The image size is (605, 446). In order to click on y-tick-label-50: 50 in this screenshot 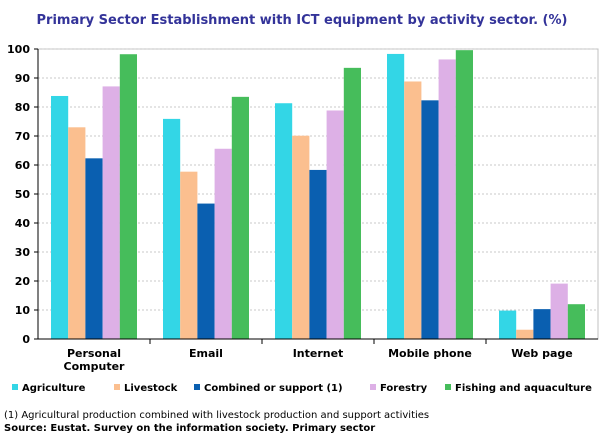, I will do `click(23, 194)`.